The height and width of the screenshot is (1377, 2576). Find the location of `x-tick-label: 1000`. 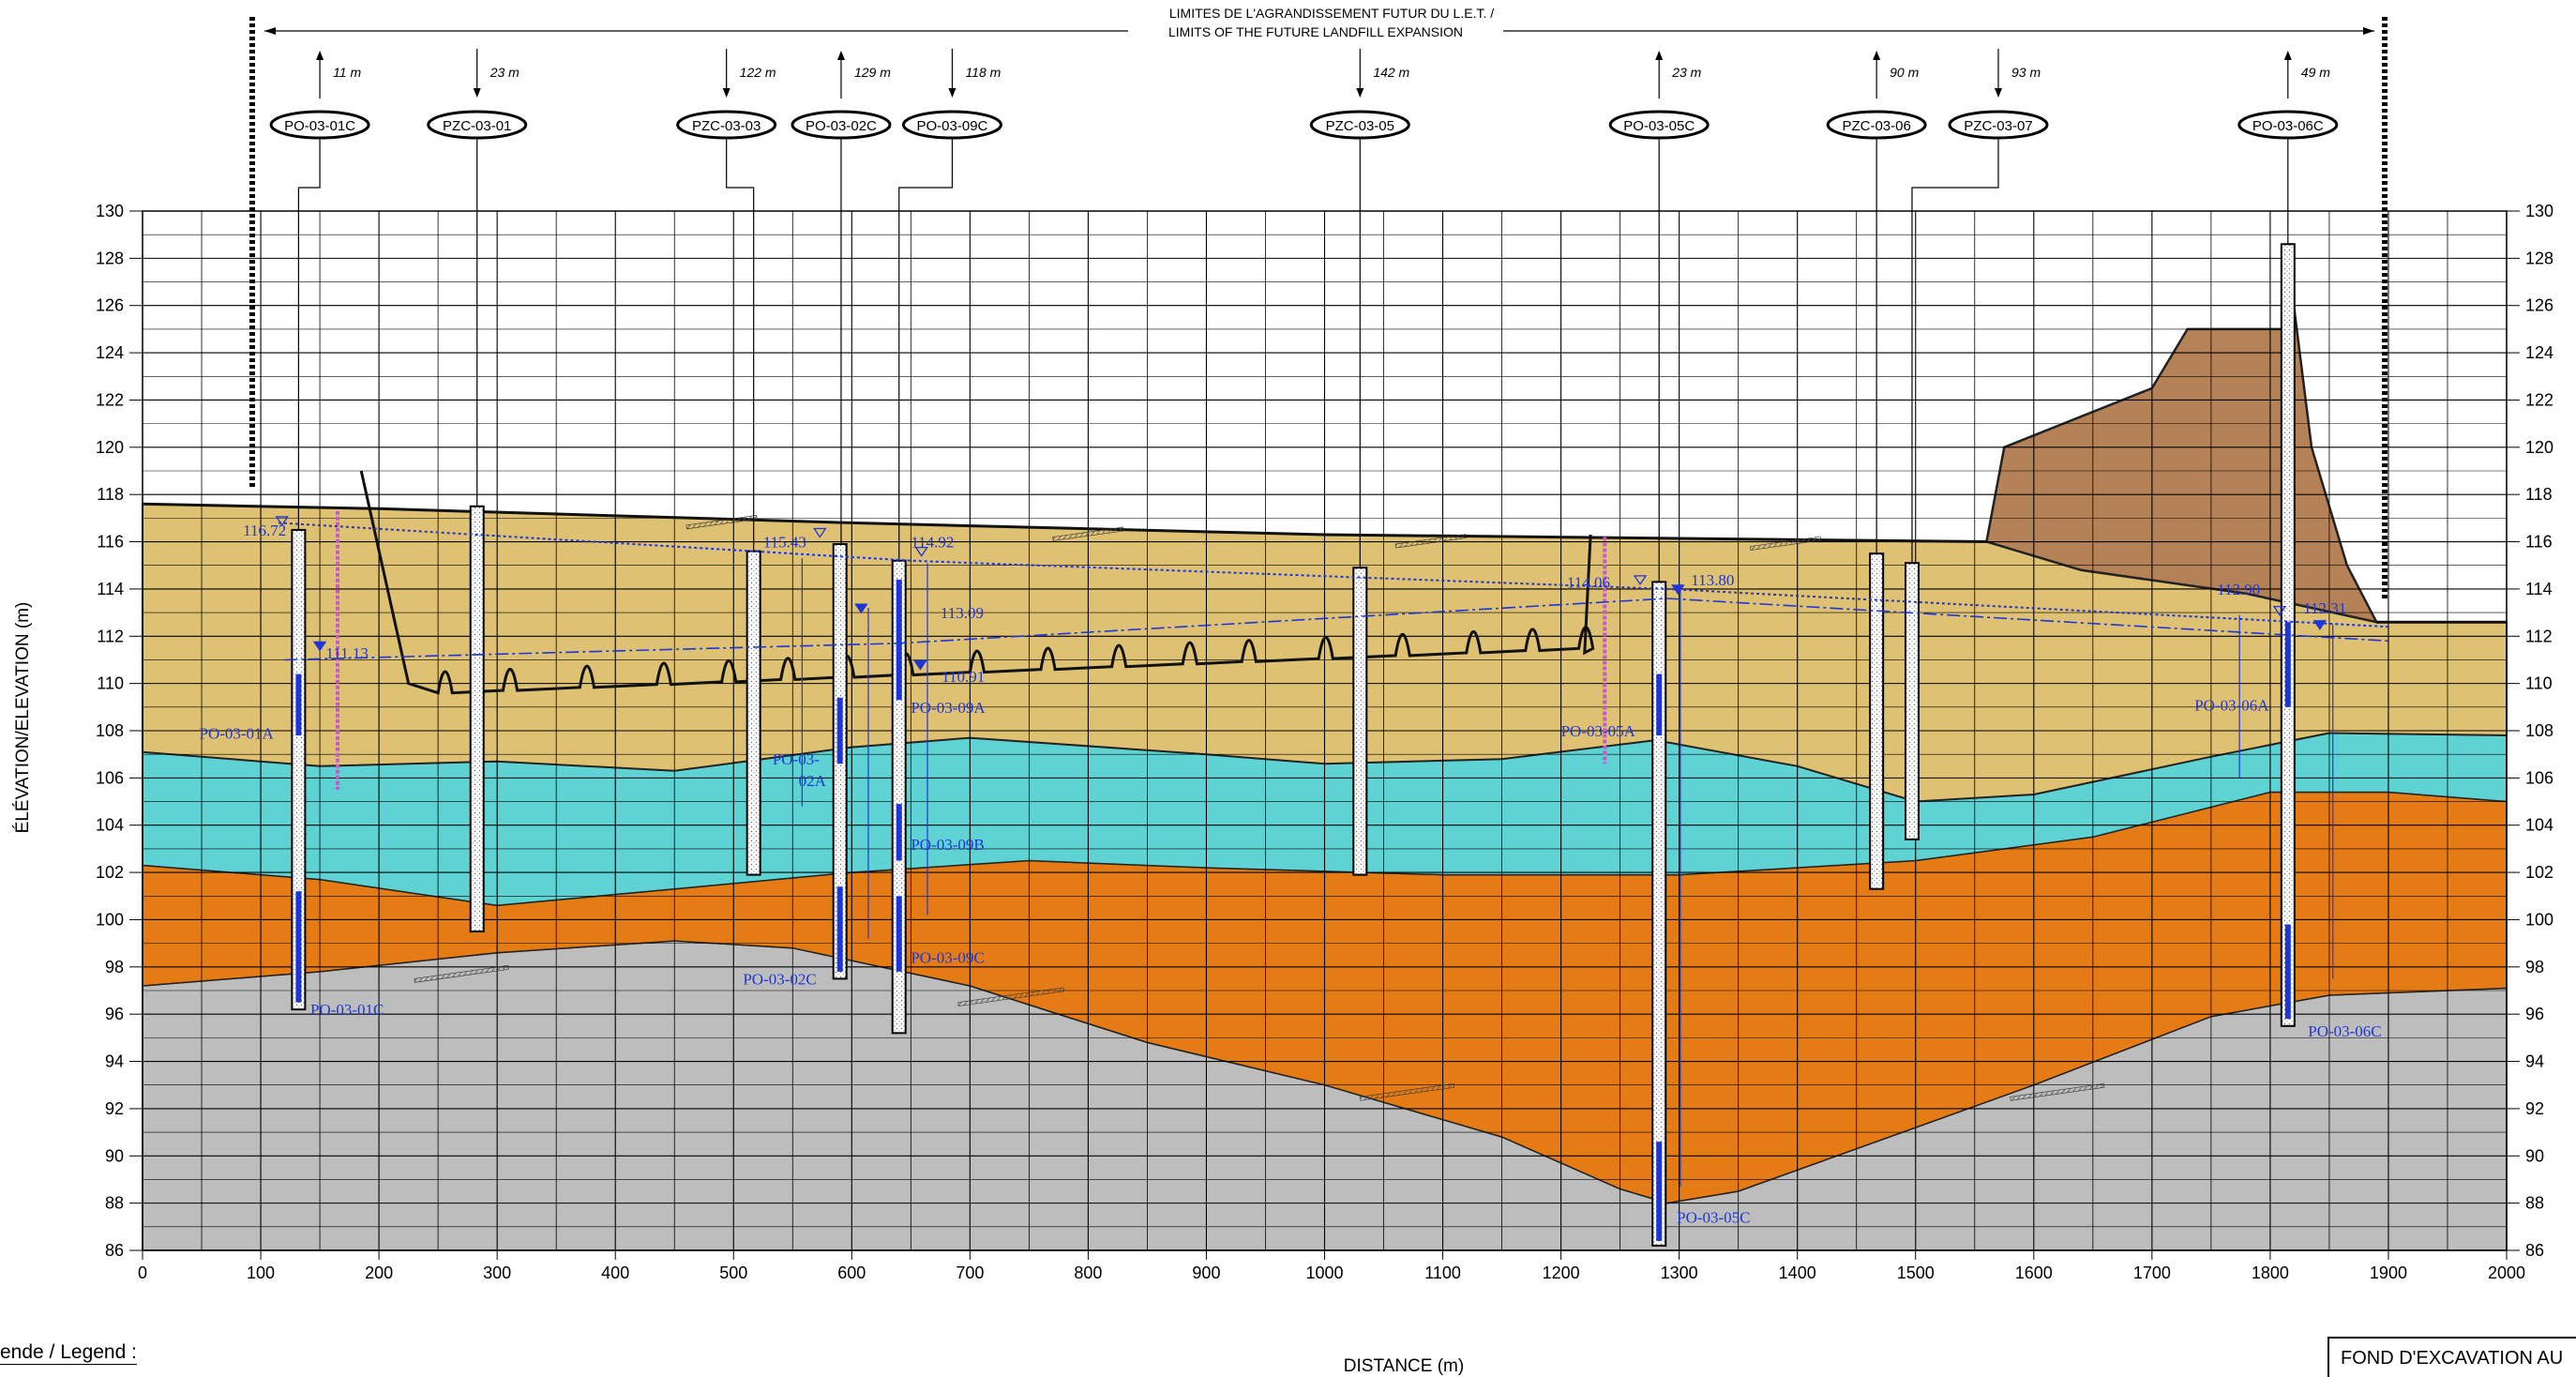

x-tick-label: 1000 is located at coordinates (1324, 1273).